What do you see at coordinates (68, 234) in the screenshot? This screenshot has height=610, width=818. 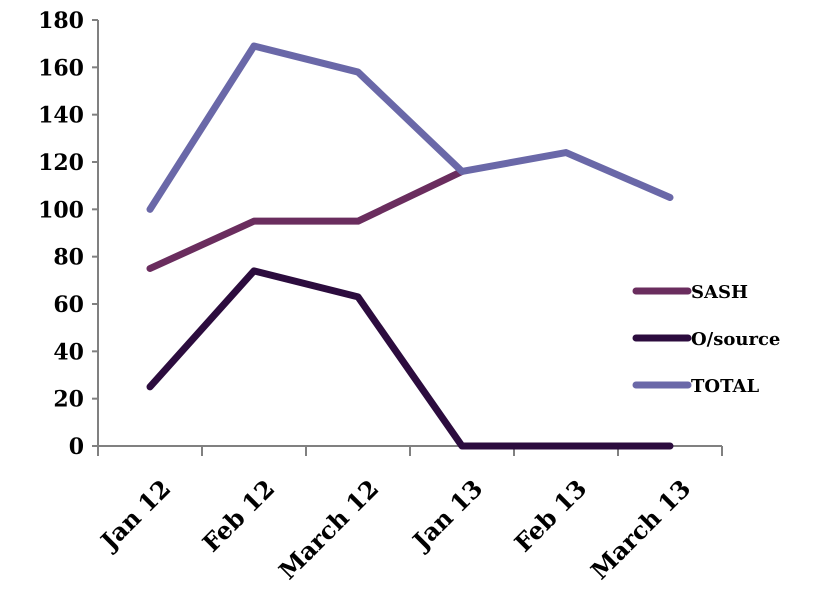 I see `y-ticks: 0 20 40 60 80 100 120 140 160 180` at bounding box center [68, 234].